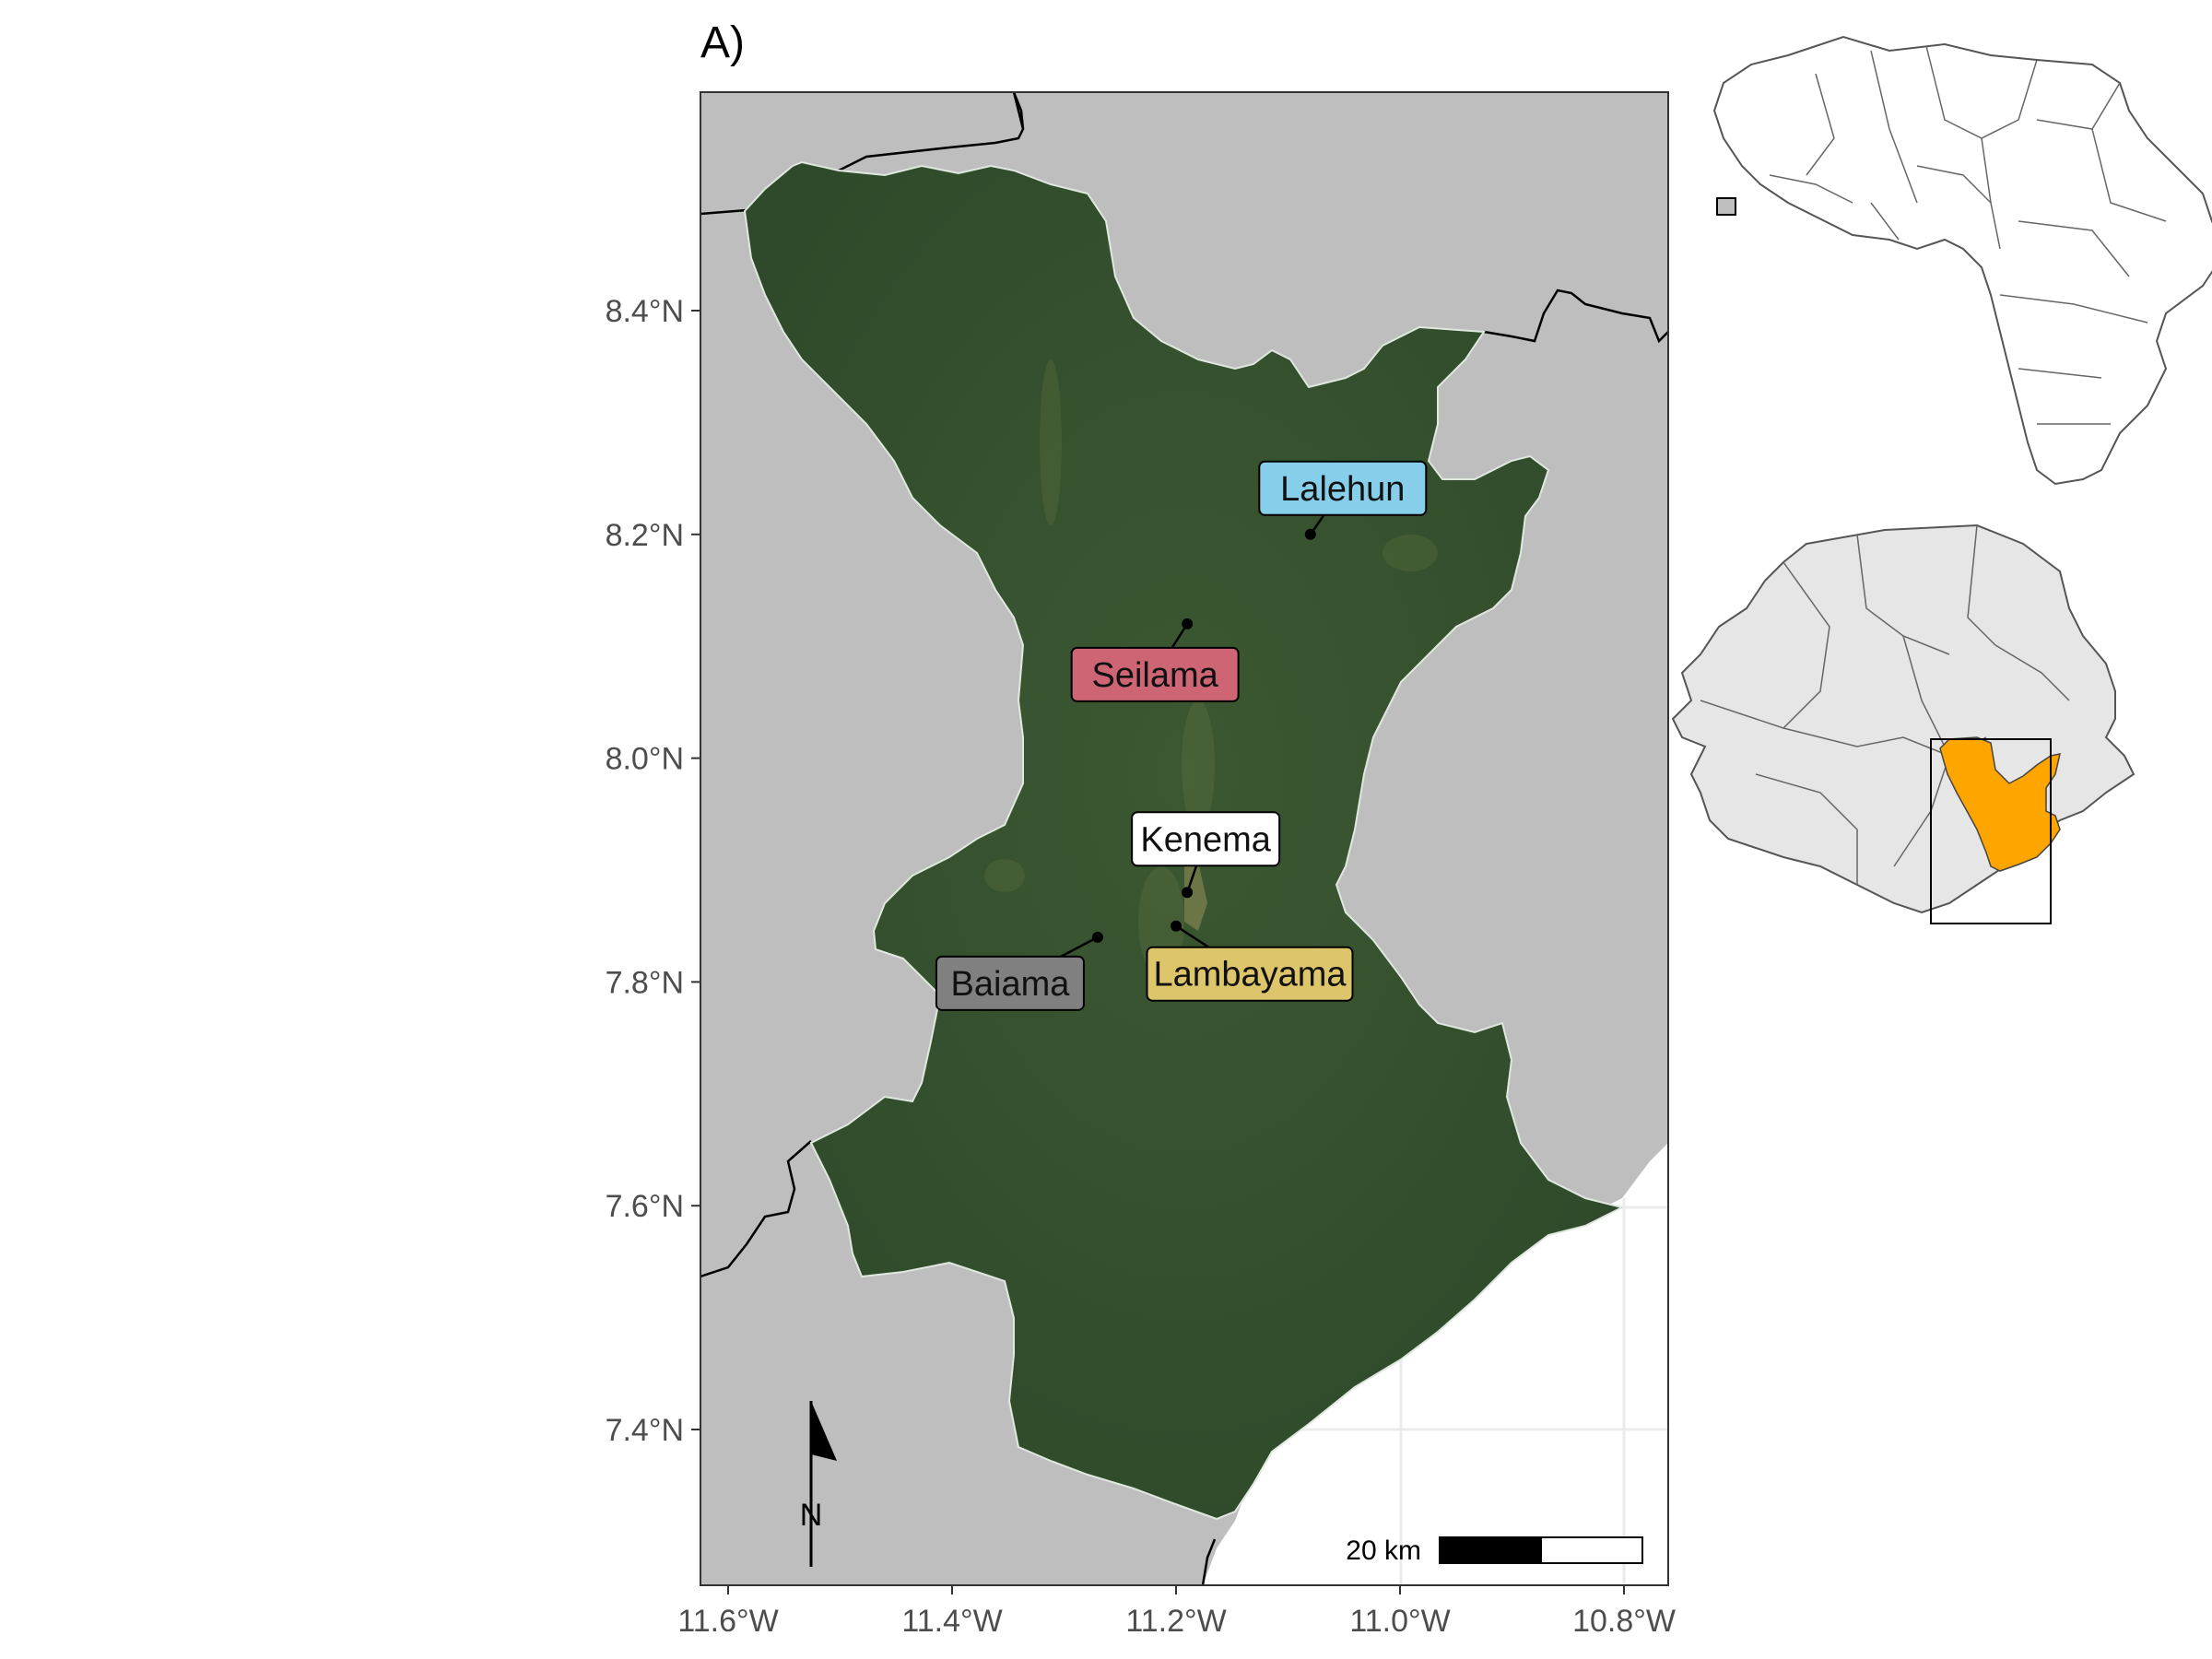 Image resolution: width=2212 pixels, height=1659 pixels. Describe the element at coordinates (811, 1515) in the screenshot. I see `north-arrow-label: N` at that location.